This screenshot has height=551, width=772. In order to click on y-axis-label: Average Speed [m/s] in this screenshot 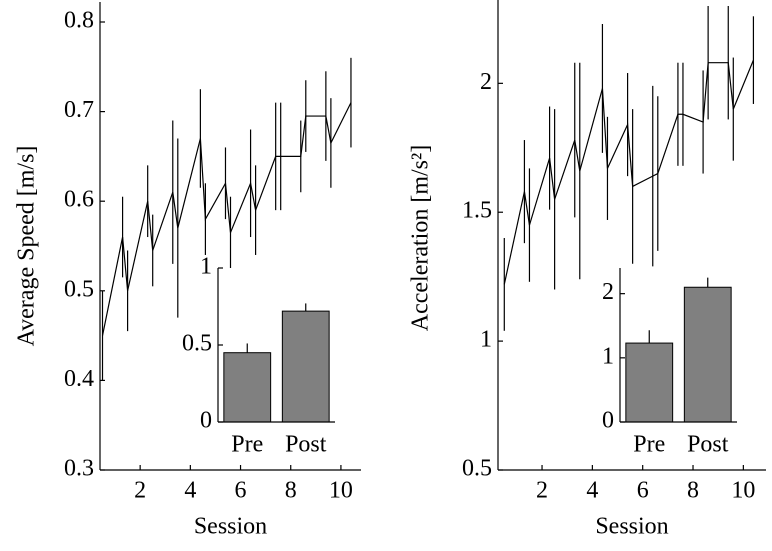, I will do `click(27, 246)`.